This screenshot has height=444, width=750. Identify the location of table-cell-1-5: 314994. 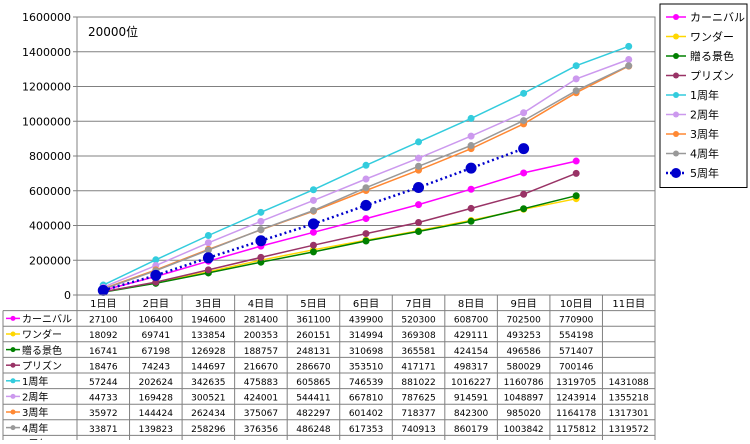
(366, 336).